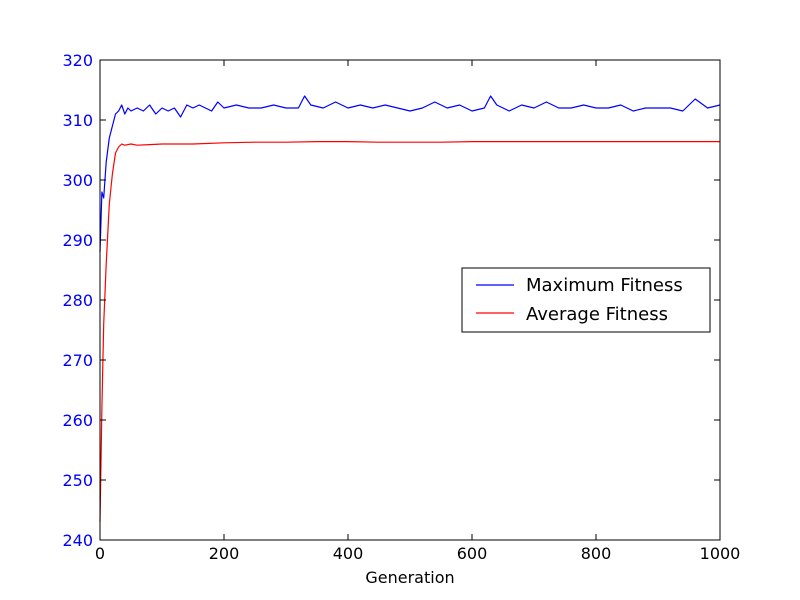  I want to click on x-tick-label: 600, so click(472, 553).